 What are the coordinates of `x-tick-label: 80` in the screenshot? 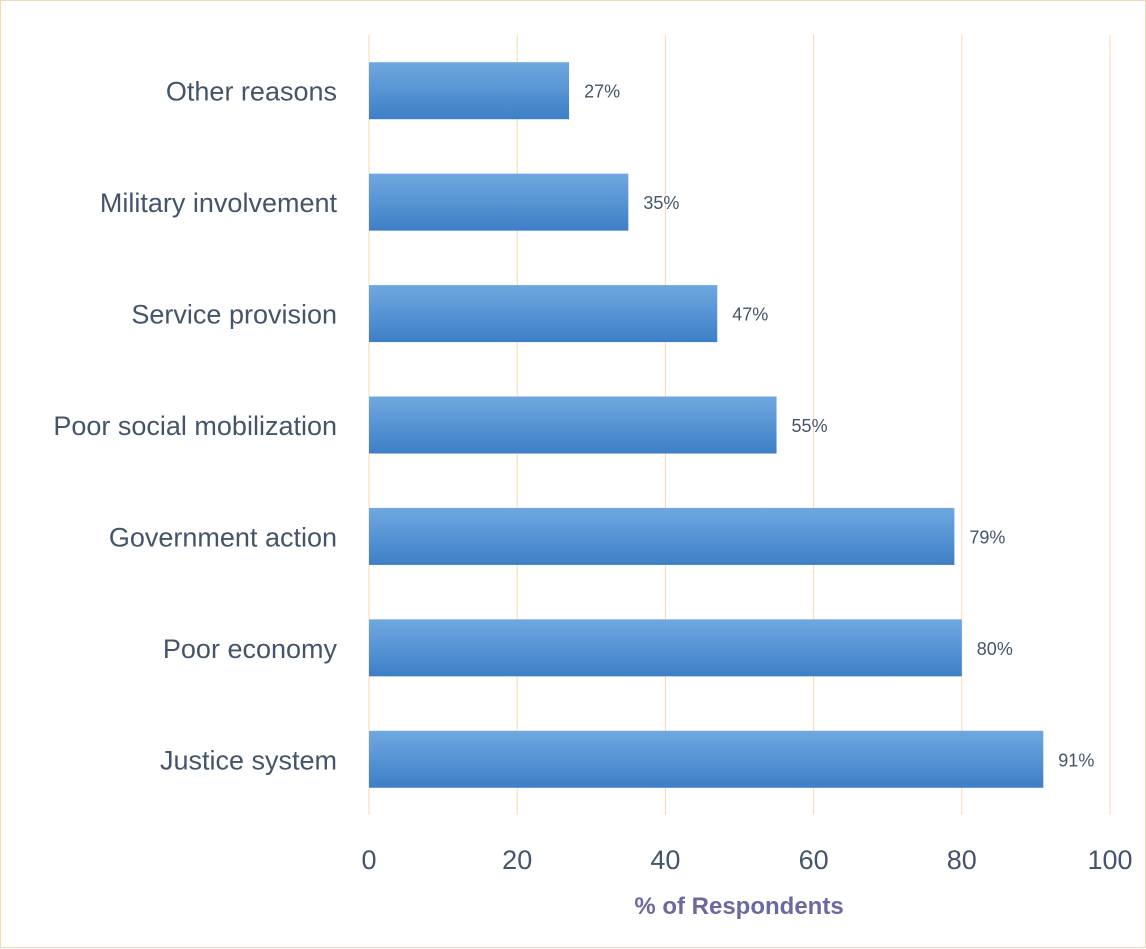 It's located at (962, 860).